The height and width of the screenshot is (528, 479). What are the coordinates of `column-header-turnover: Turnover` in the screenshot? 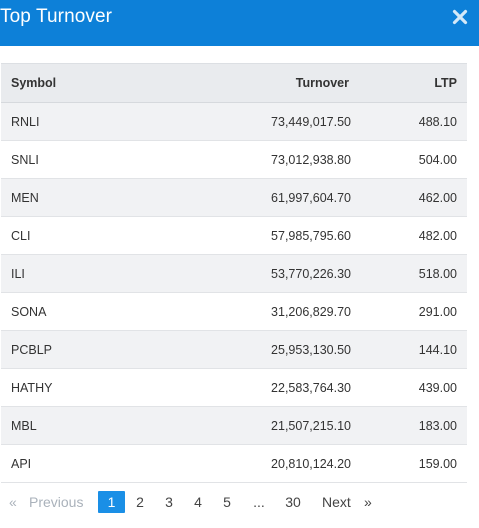 It's located at (256, 83).